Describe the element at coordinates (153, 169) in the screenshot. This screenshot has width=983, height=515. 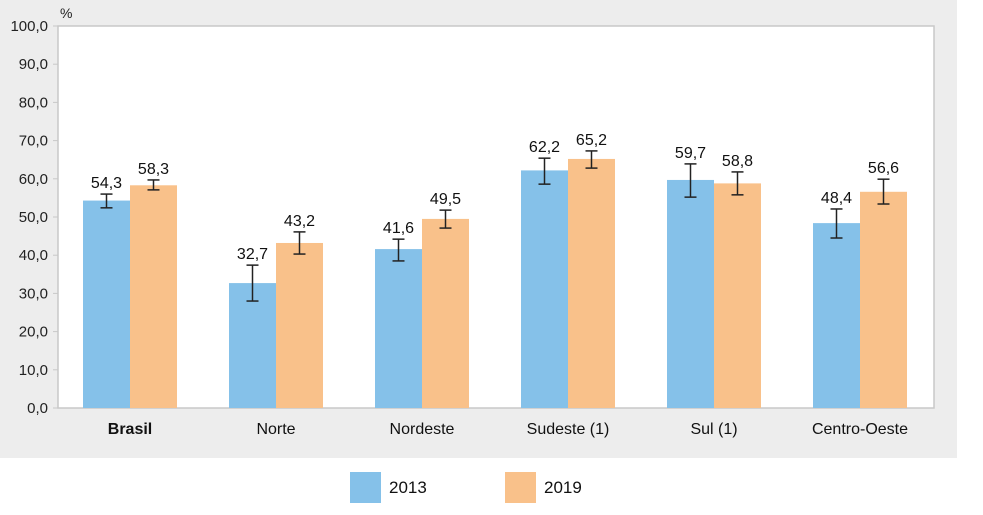
I see `data-label: 58,3` at that location.